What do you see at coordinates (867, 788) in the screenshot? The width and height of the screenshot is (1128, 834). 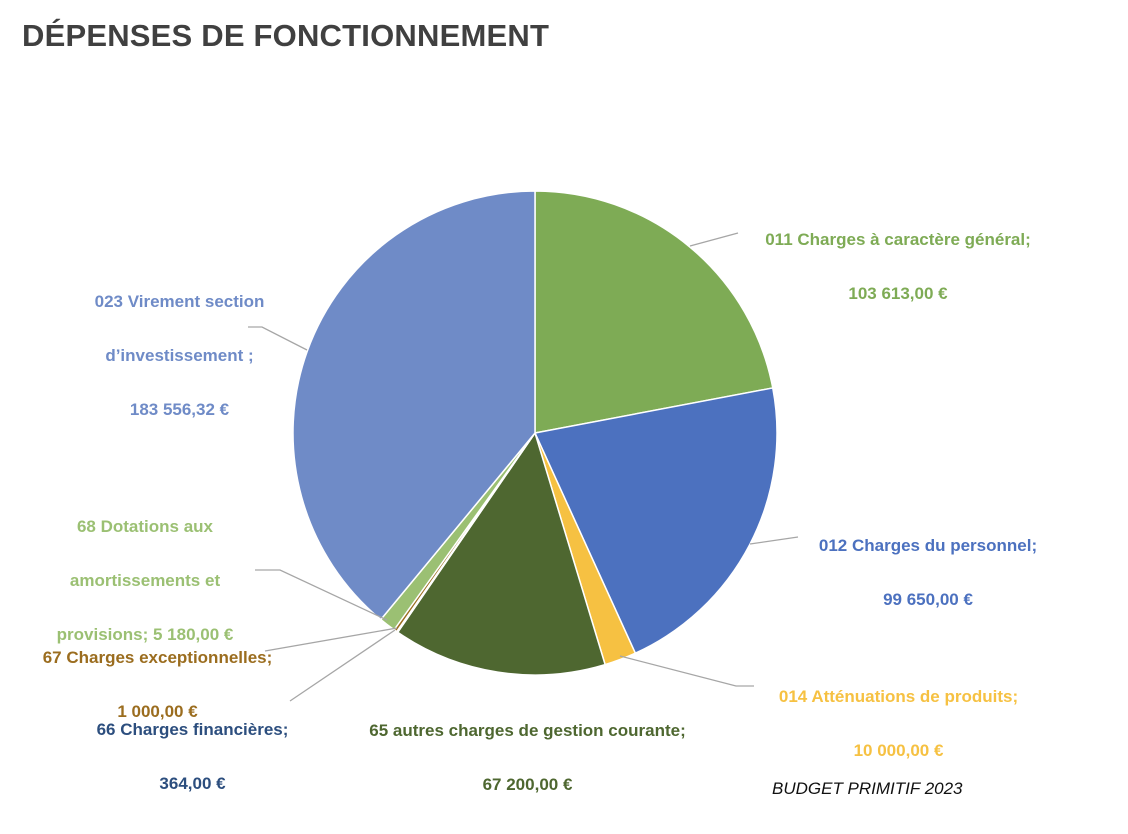 I see `budget-caption: BUDGET PRIMITIF 2023` at bounding box center [867, 788].